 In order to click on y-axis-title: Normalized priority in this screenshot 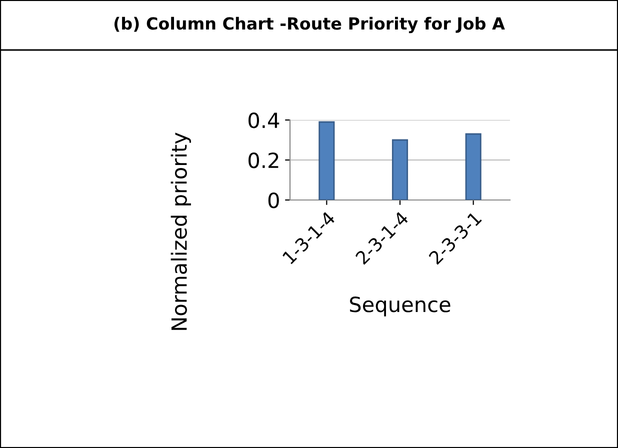, I will do `click(180, 231)`.